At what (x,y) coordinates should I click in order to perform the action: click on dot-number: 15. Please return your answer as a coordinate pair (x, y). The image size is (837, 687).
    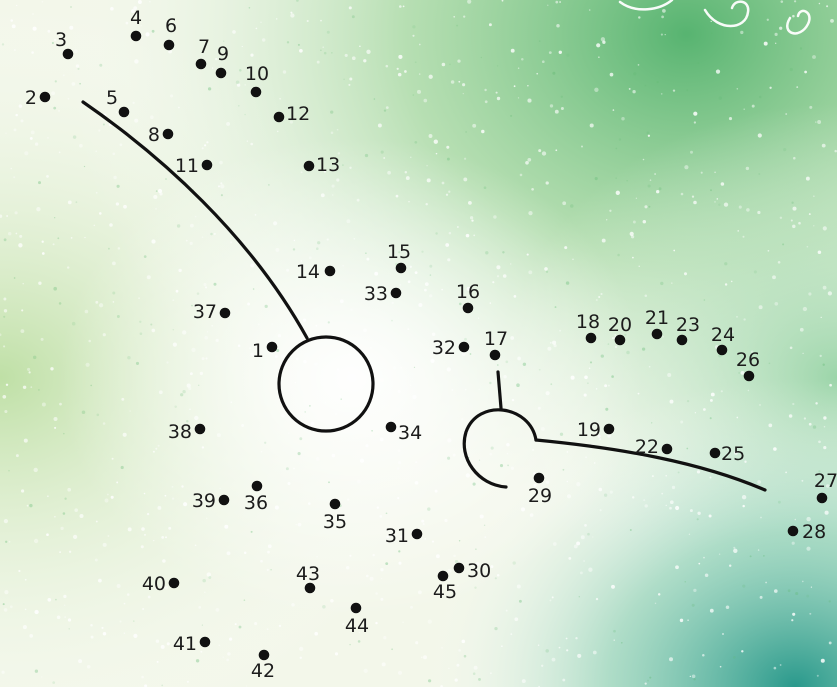
    Looking at the image, I should click on (399, 252).